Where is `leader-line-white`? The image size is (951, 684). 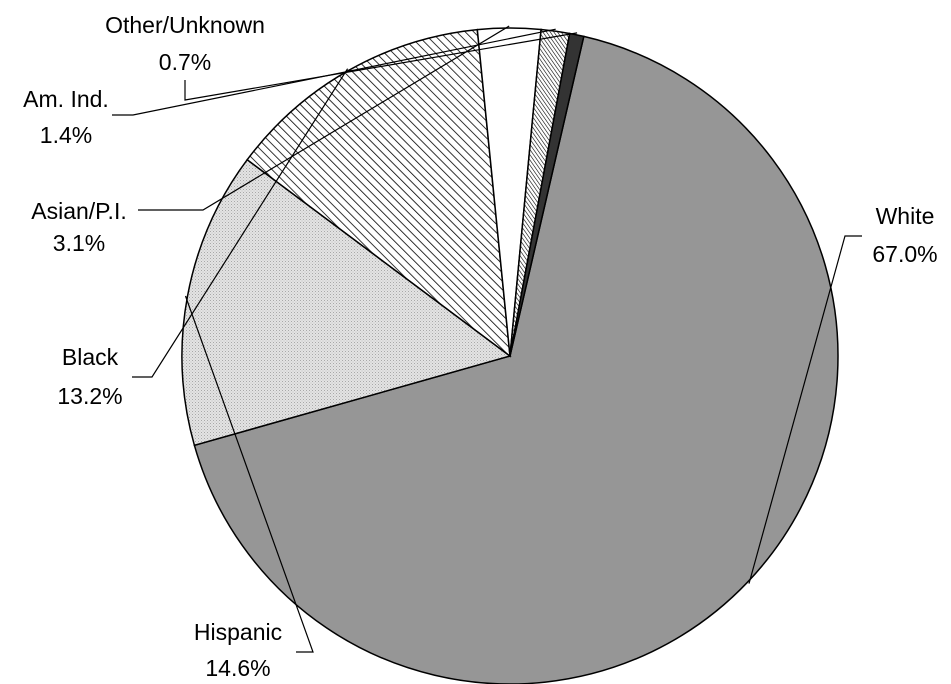
leader-line-white is located at coordinates (805, 409).